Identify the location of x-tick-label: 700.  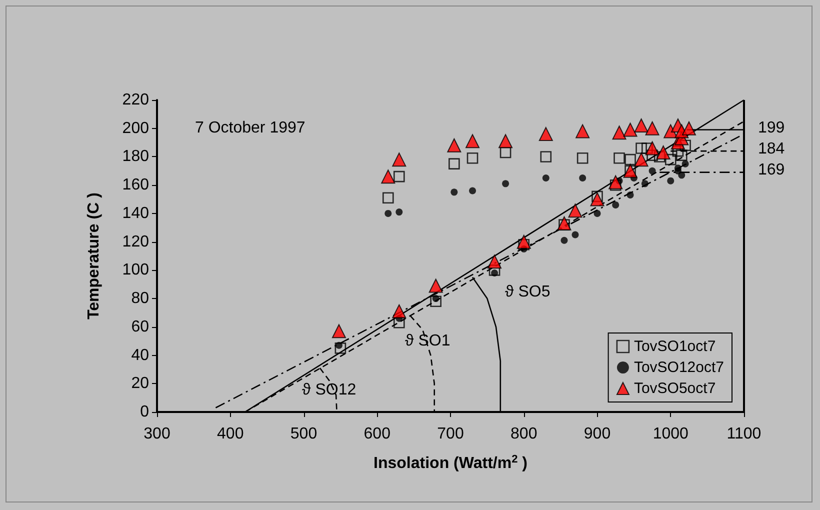
(450, 434).